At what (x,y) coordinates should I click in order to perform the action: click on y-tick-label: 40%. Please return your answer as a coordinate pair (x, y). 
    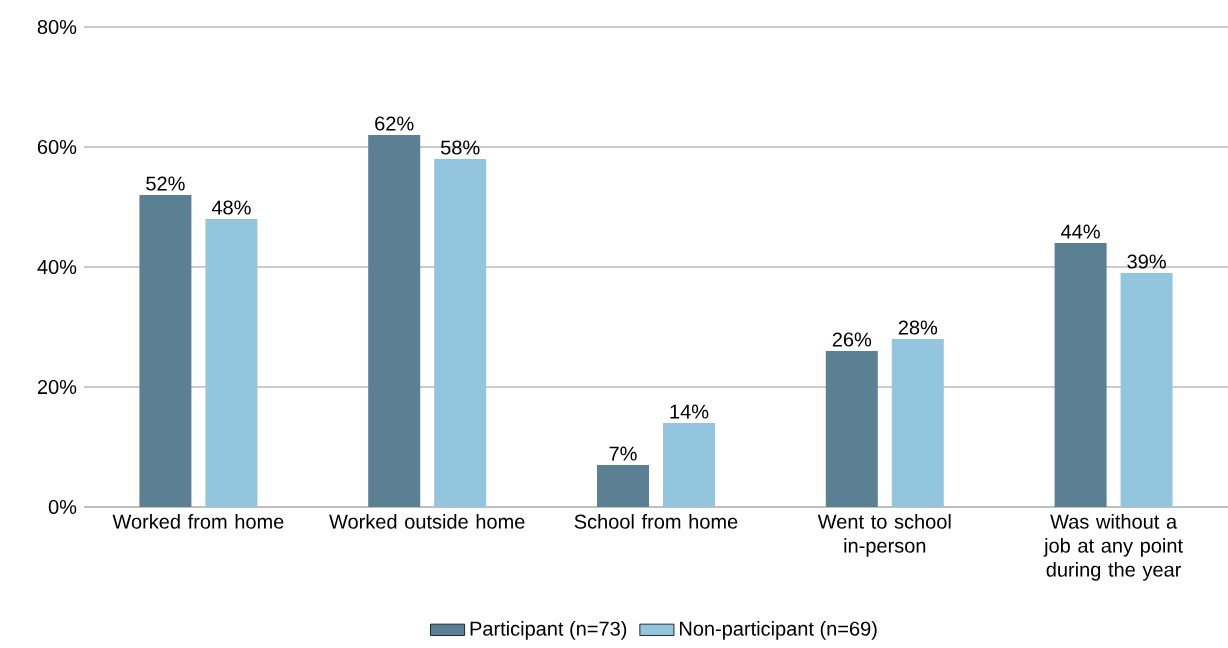
    Looking at the image, I should click on (57, 267).